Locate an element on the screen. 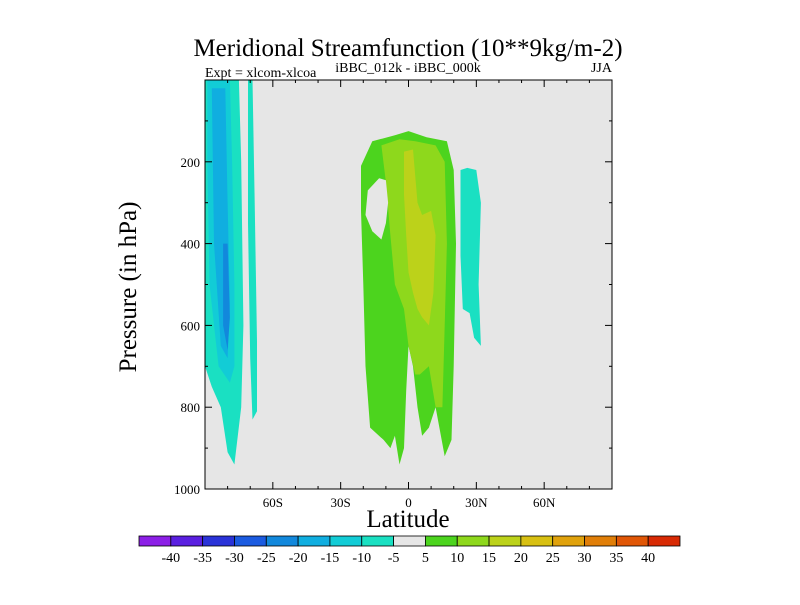 The width and height of the screenshot is (800, 605). colorbar-label: -35 is located at coordinates (202, 558).